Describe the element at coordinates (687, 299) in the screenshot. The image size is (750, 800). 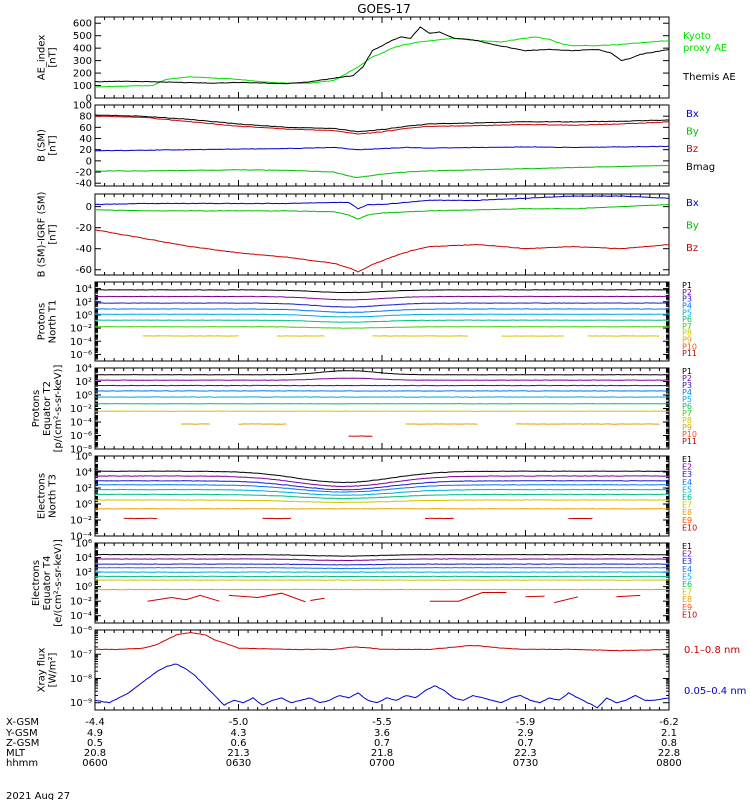
I see `legend-item: P3` at that location.